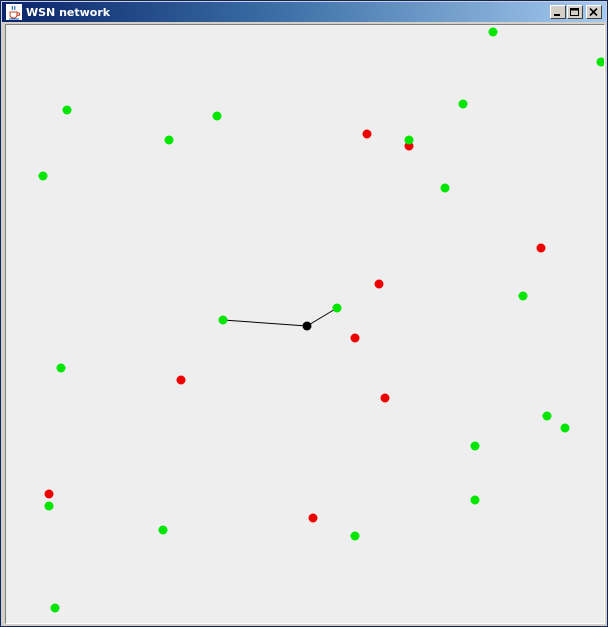 This screenshot has width=608, height=627. Describe the element at coordinates (280, 317) in the screenshot. I see `links-layer` at that location.